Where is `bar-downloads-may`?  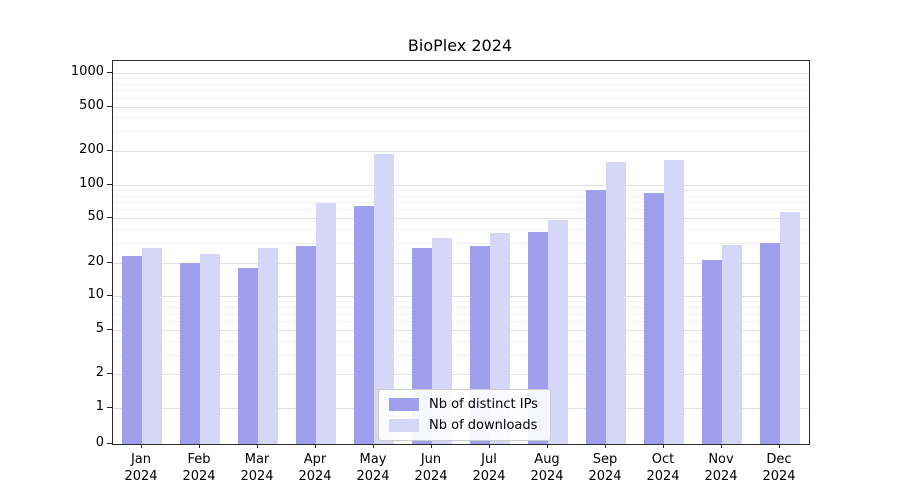
bar-downloads-may is located at coordinates (384, 298).